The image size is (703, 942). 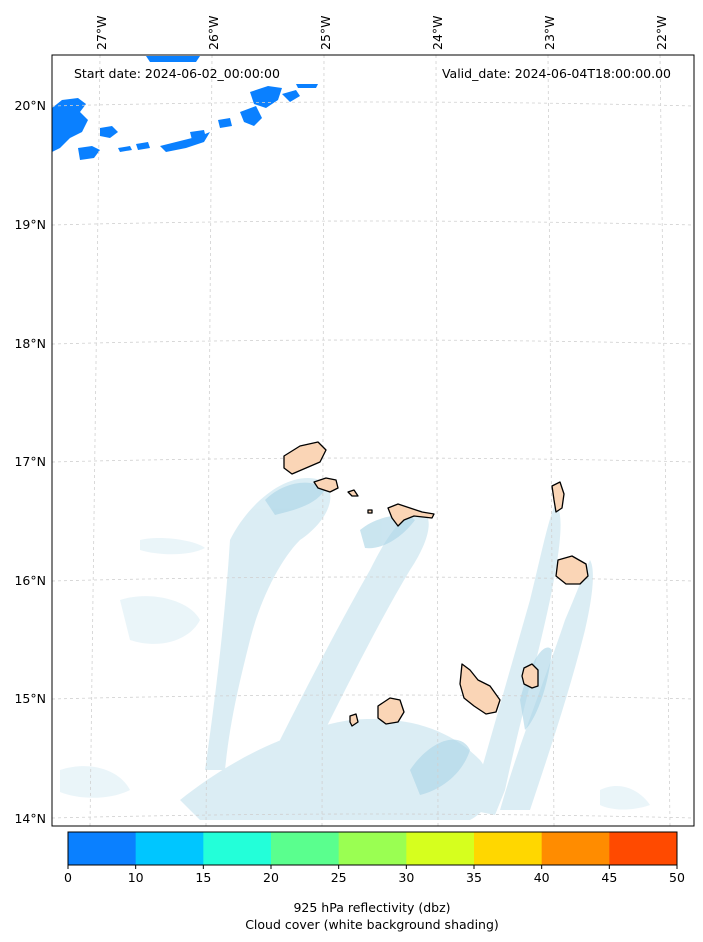 I want to click on lat-tick-15n: 15°N, so click(x=30, y=698).